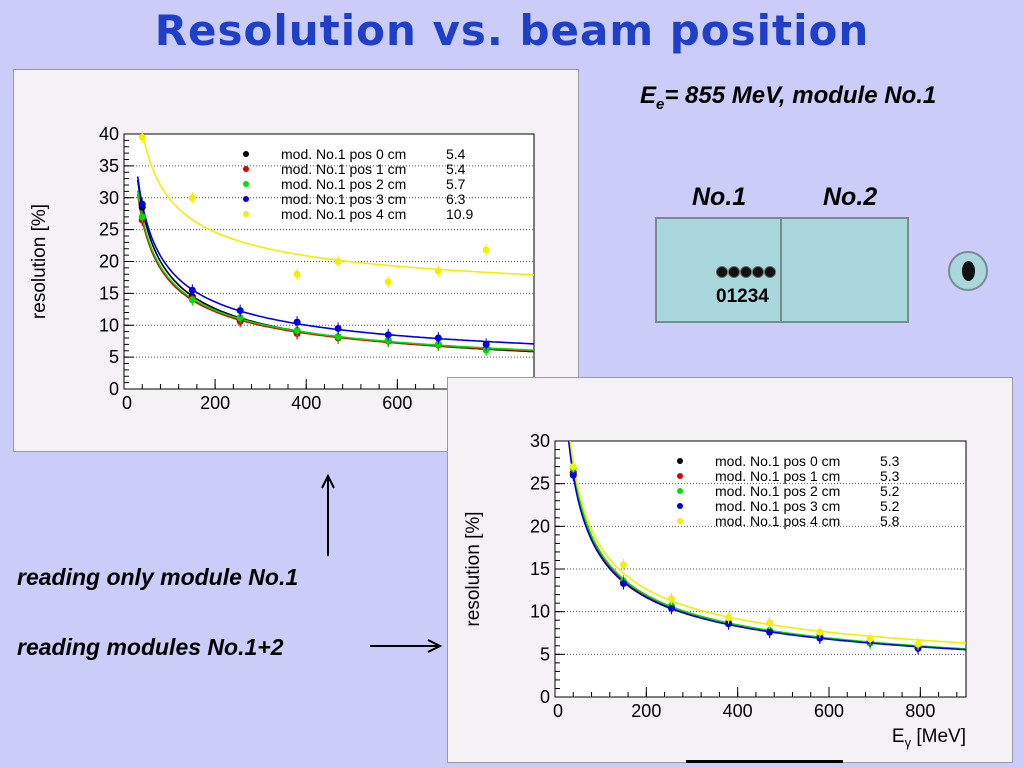 Image resolution: width=1024 pixels, height=768 pixels. Describe the element at coordinates (109, 134) in the screenshot. I see `chart1-y-tick-label: 40` at that location.